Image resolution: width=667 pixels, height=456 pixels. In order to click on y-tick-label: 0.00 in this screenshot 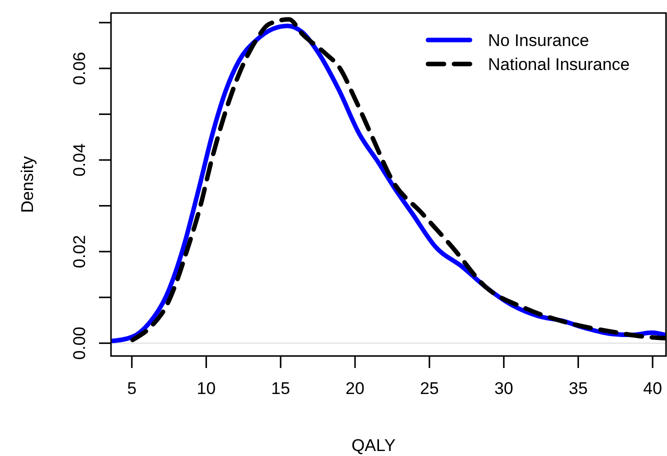, I will do `click(79, 343)`.